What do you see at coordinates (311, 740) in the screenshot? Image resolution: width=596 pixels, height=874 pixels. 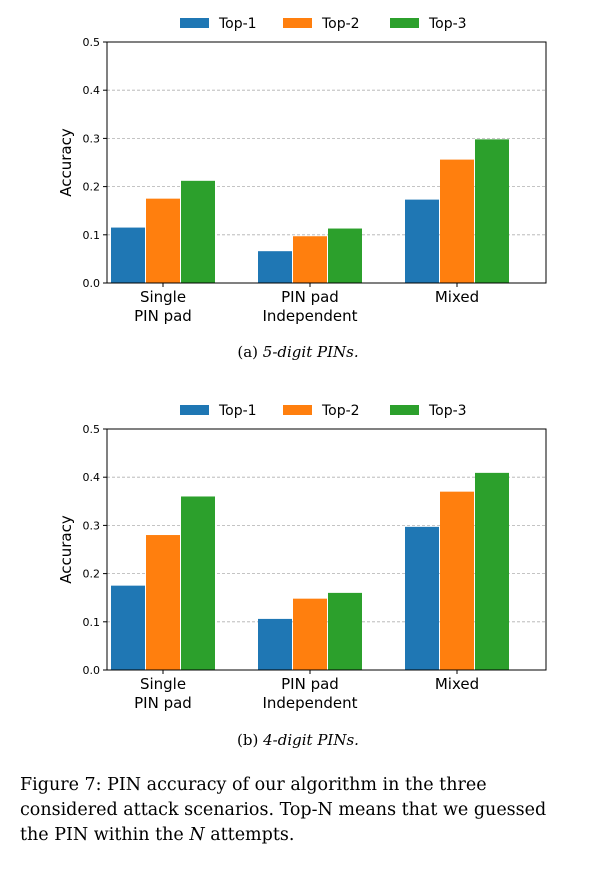 I see `subcaption-b-text: 4-digit PINs.` at bounding box center [311, 740].